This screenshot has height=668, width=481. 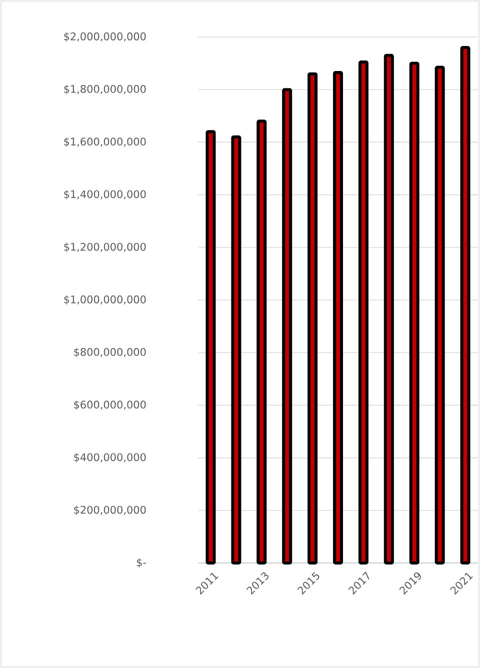 What do you see at coordinates (105, 247) in the screenshot?
I see `y-tick-label: $1,200,000,000` at bounding box center [105, 247].